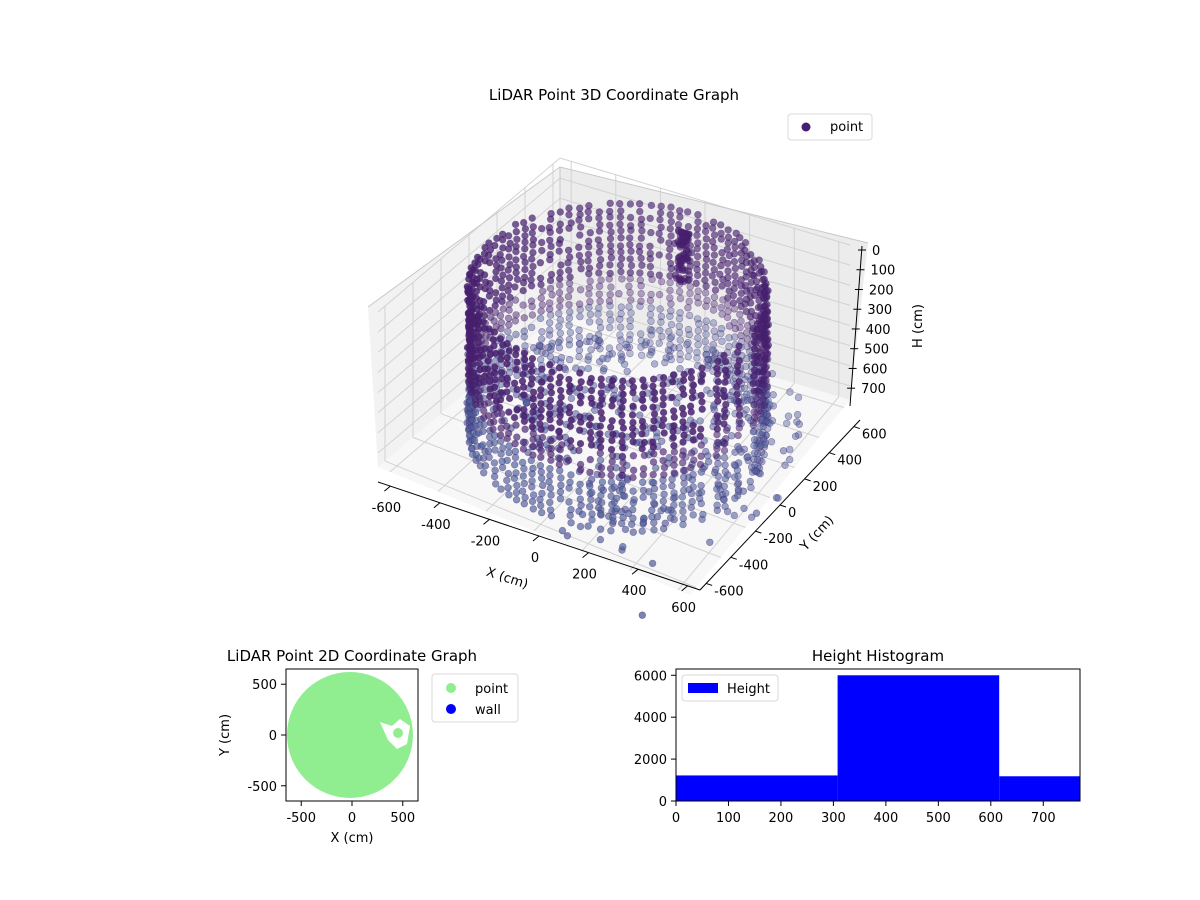  Describe the element at coordinates (857, 428) in the screenshot. I see `tick-mark` at that location.